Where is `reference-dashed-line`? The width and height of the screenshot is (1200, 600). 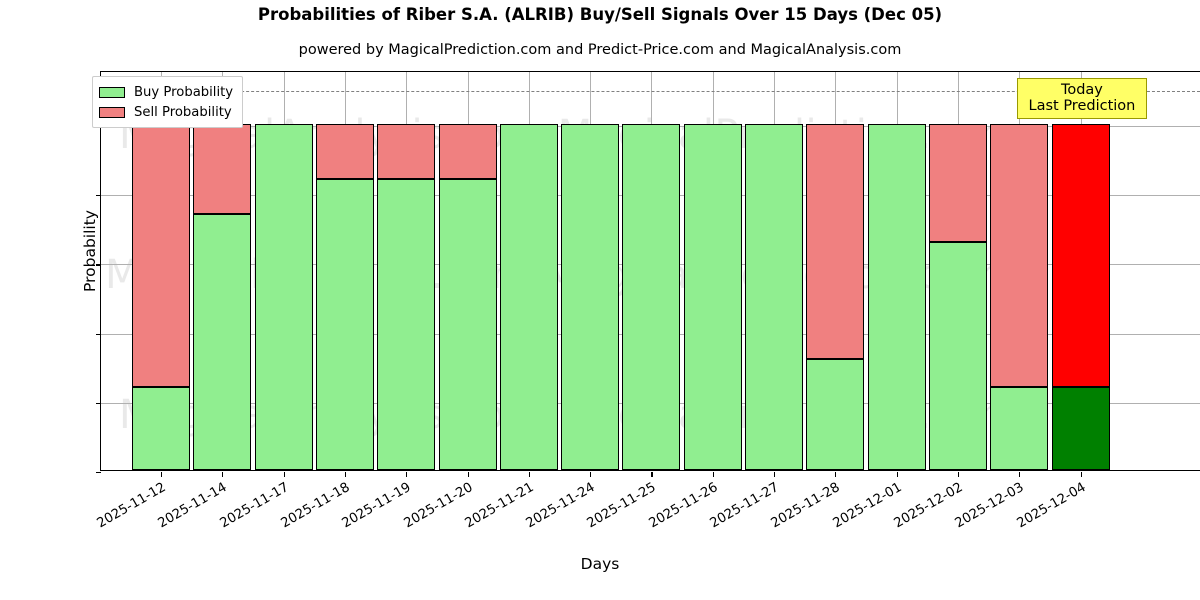
reference-dashed-line is located at coordinates (650, 92).